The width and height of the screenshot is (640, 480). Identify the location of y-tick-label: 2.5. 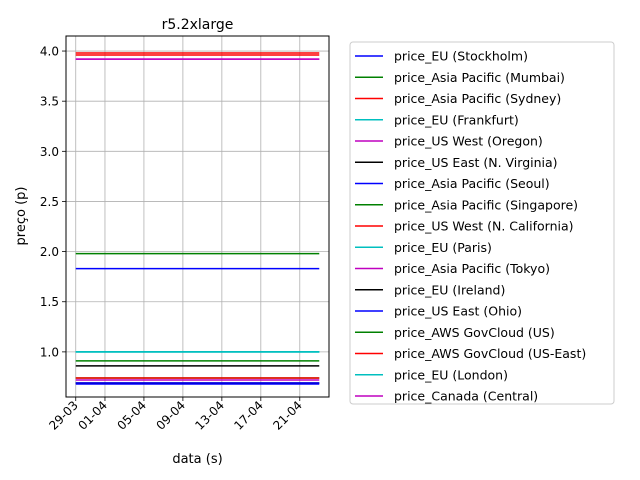
(49, 202).